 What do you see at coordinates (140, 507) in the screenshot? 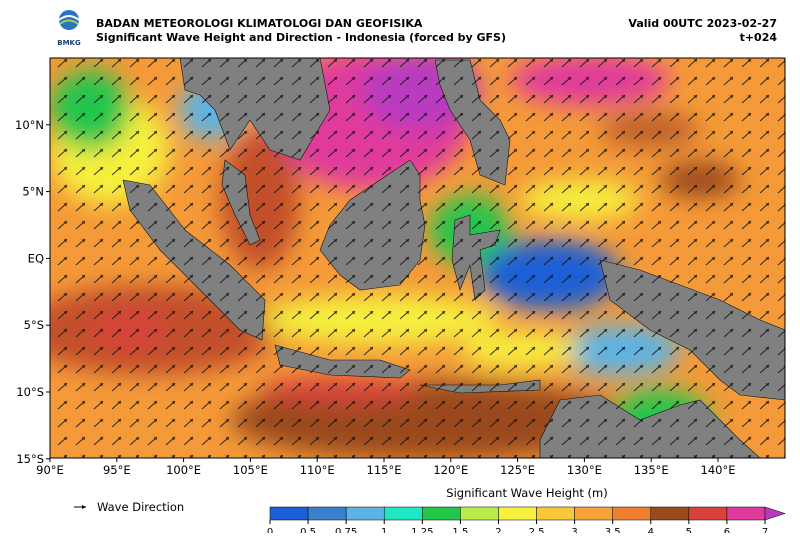
I see `legend-label: Wave Direction` at bounding box center [140, 507].